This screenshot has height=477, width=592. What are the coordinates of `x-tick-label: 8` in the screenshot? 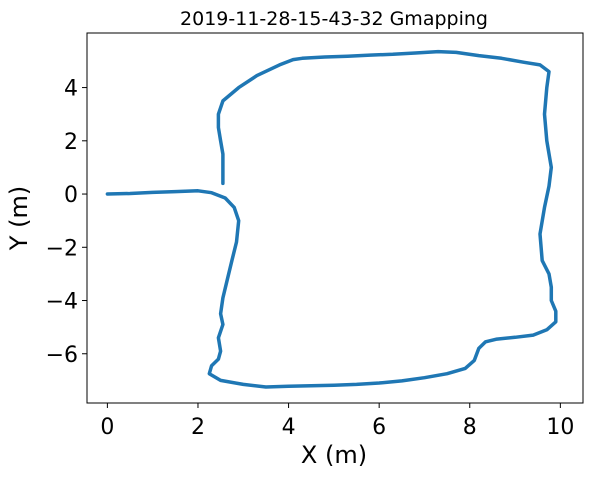 It's located at (470, 427).